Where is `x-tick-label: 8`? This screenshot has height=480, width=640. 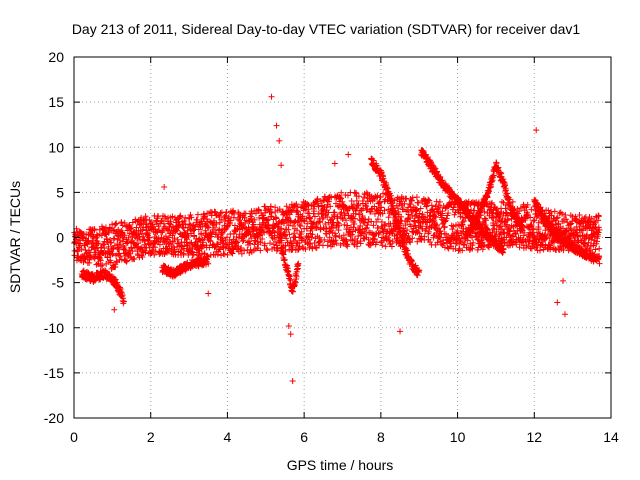 x-tick-label: 8 is located at coordinates (381, 437).